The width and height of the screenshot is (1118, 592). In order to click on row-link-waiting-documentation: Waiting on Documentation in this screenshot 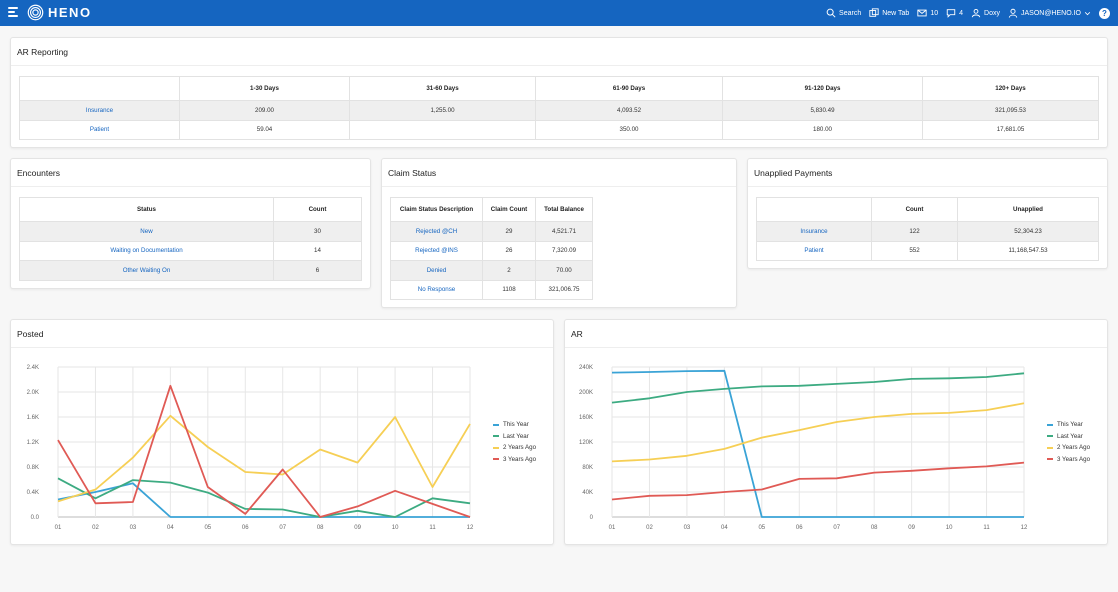, I will do `click(146, 250)`.